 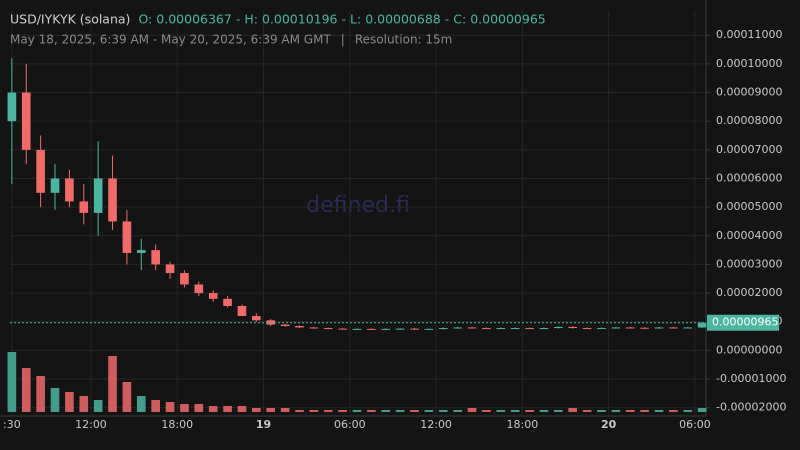 What do you see at coordinates (247, 19) in the screenshot?
I see `ohlc-label: - H:` at bounding box center [247, 19].